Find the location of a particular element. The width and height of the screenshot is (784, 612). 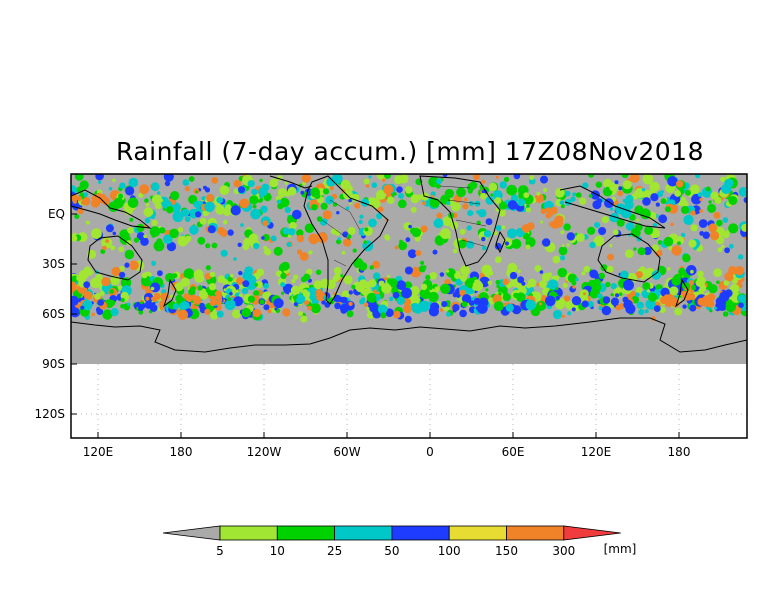

australia-coast-left is located at coordinates (115, 258).